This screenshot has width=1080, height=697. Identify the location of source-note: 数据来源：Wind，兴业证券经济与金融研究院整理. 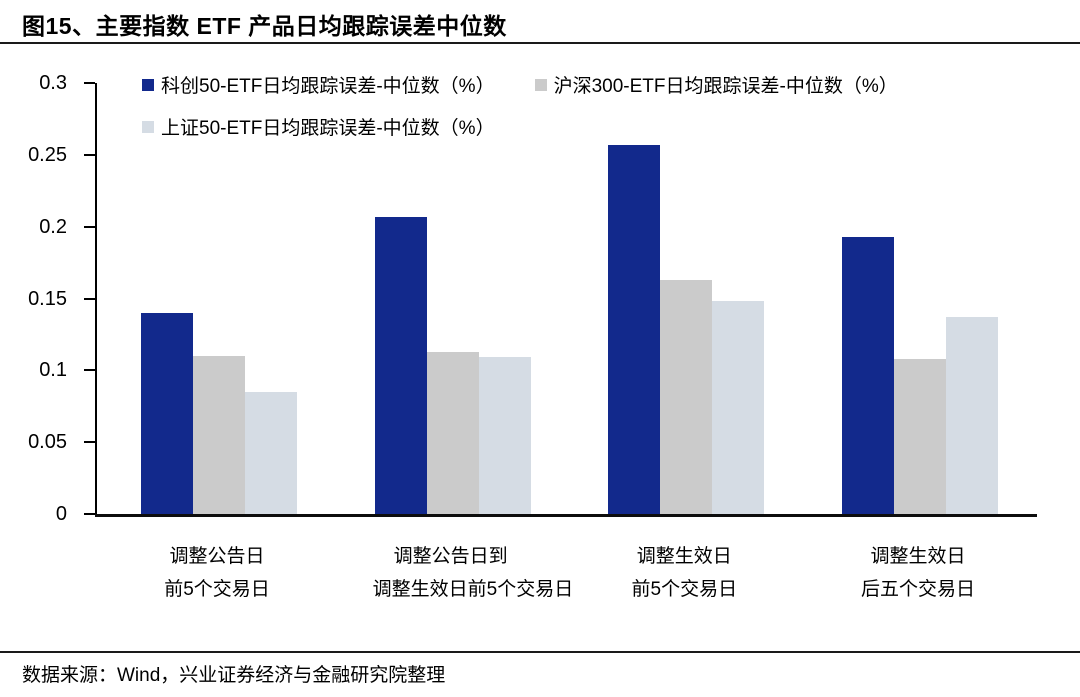
(234, 675).